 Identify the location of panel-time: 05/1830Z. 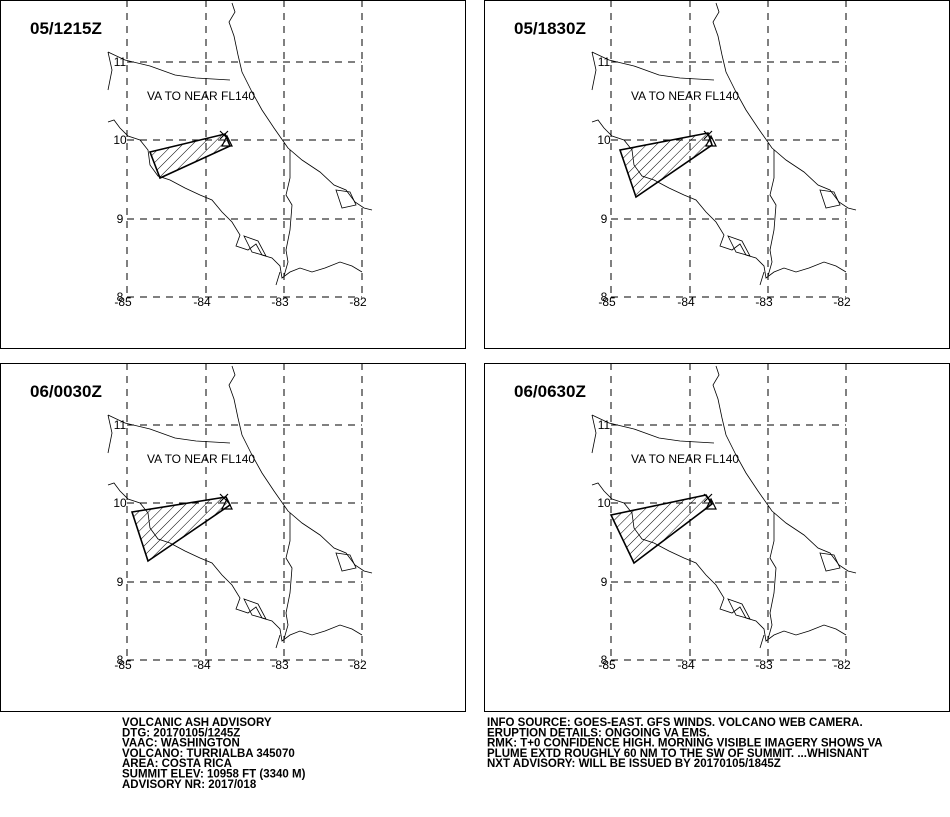
(550, 28).